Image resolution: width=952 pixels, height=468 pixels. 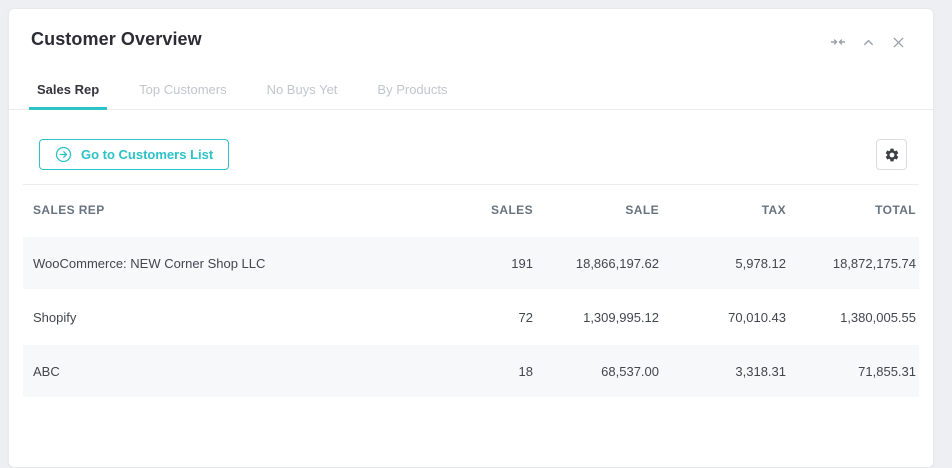 What do you see at coordinates (760, 371) in the screenshot?
I see `cell-tax: 3,318.31` at bounding box center [760, 371].